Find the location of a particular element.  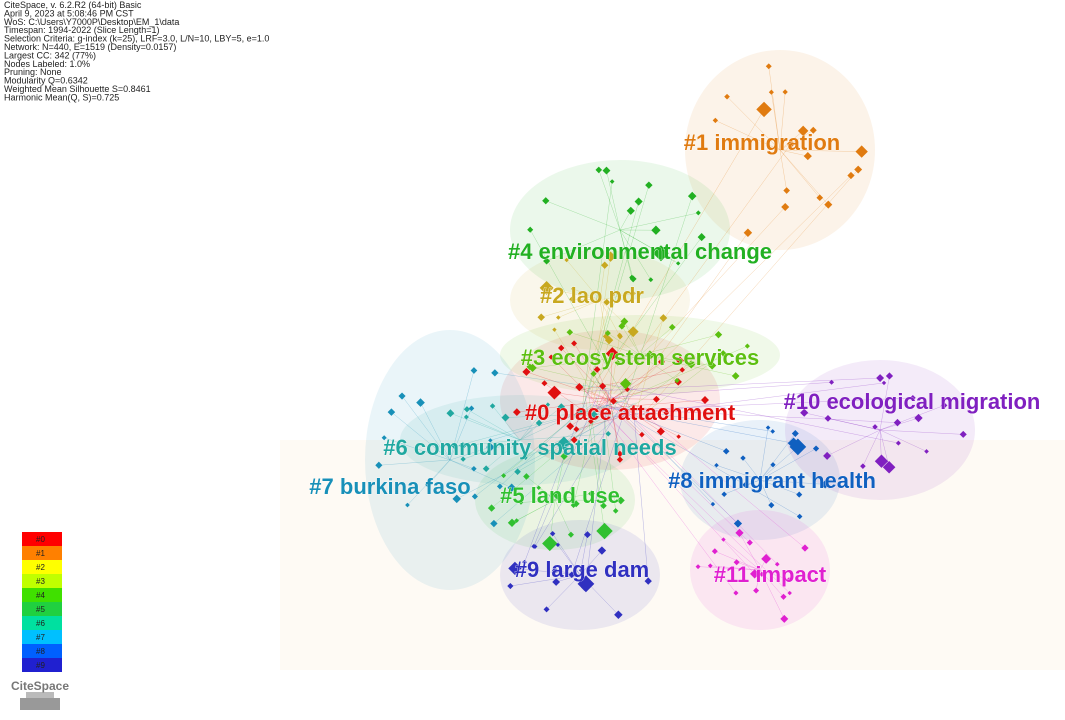

header-line: Network: N=440, E=1519 (Density=0.0157) is located at coordinates (90, 47).